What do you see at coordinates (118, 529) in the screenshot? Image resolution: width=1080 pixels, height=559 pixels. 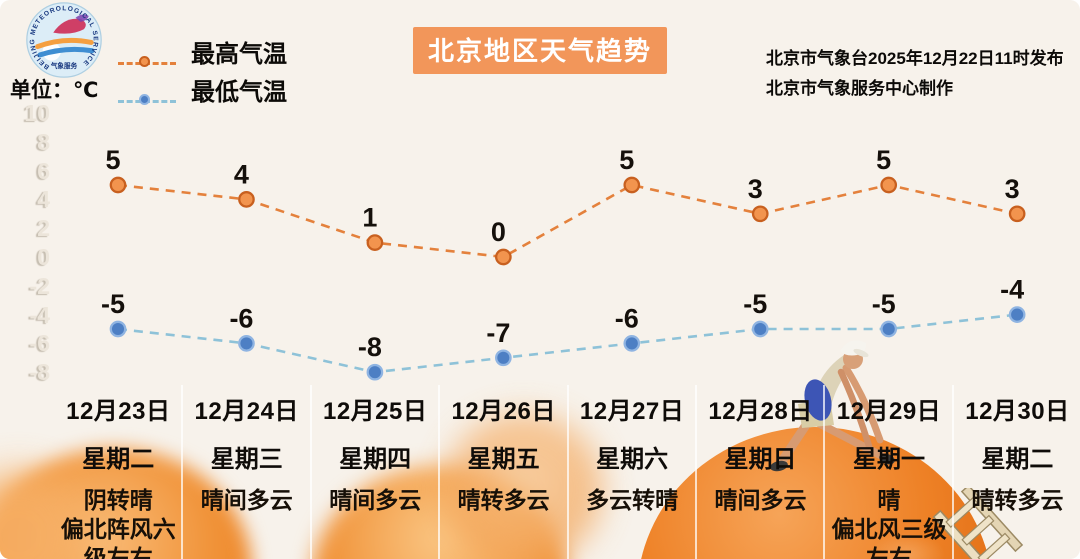 I see `weather-text: 偏北阵风六` at bounding box center [118, 529].